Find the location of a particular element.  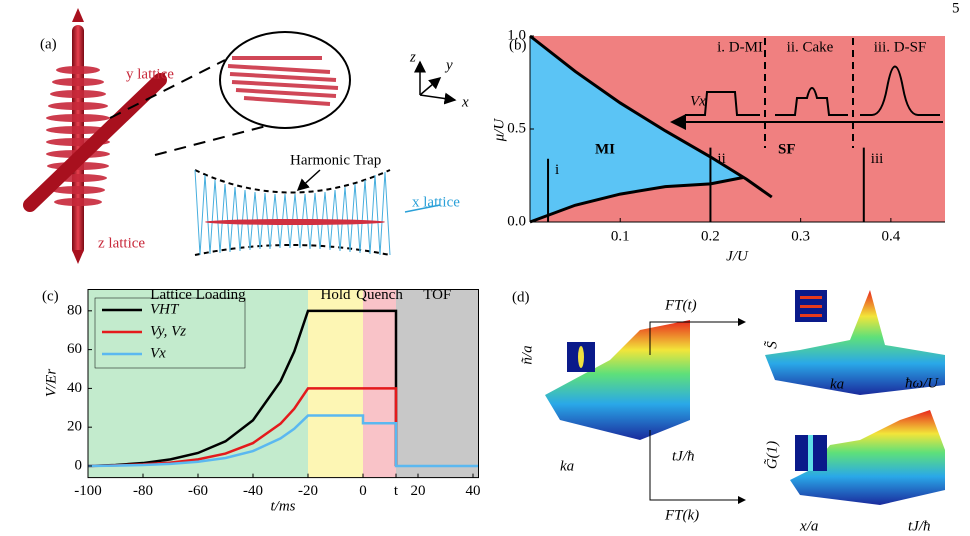

x-tick-label: -80 is located at coordinates (143, 491).